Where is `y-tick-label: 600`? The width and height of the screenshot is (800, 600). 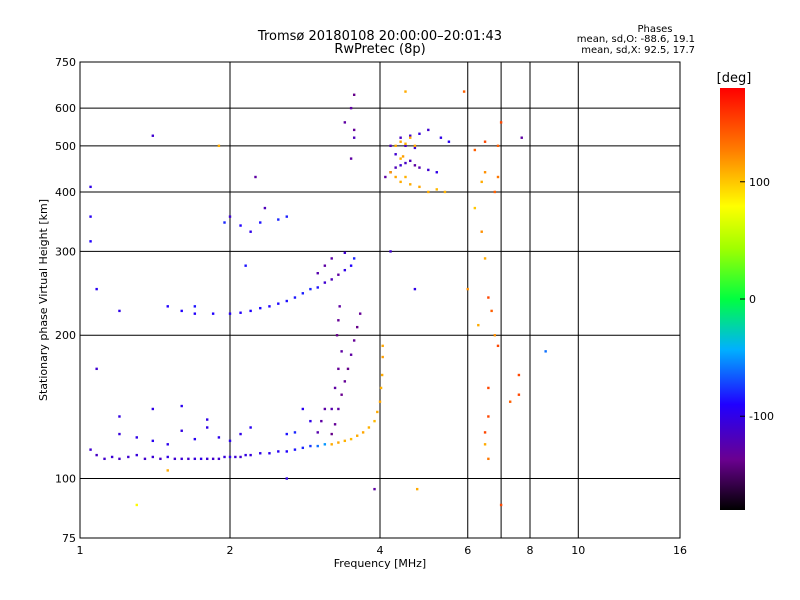
y-tick-label: 600 is located at coordinates (65, 108).